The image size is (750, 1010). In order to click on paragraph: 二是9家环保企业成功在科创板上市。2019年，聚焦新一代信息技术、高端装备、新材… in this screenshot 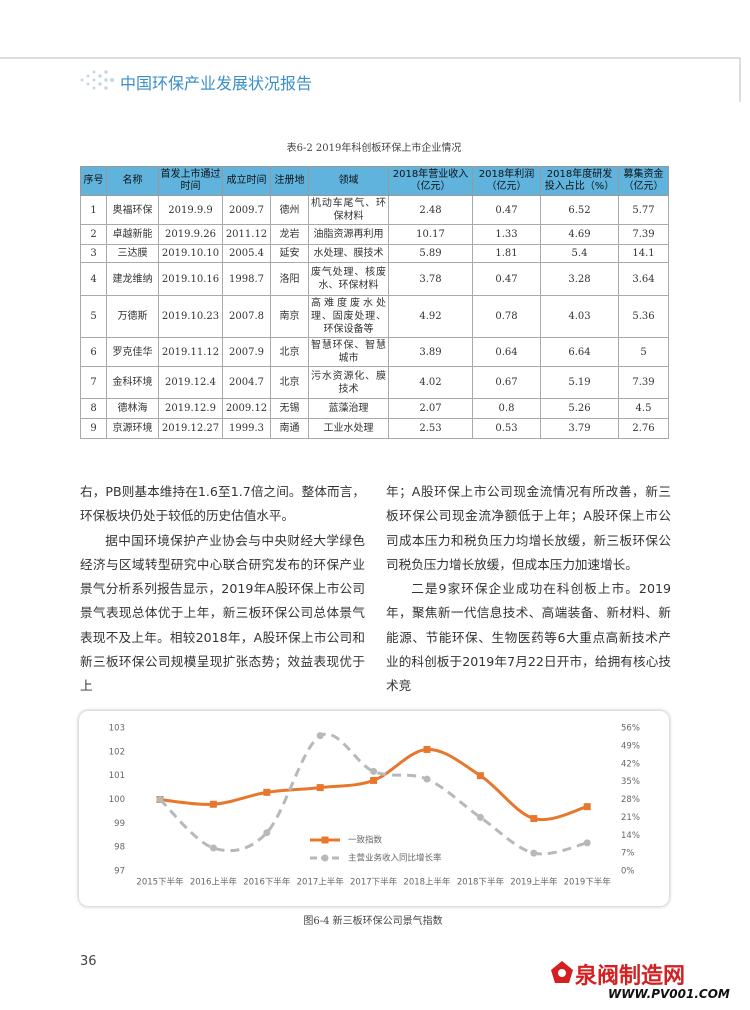, I will do `click(528, 637)`.